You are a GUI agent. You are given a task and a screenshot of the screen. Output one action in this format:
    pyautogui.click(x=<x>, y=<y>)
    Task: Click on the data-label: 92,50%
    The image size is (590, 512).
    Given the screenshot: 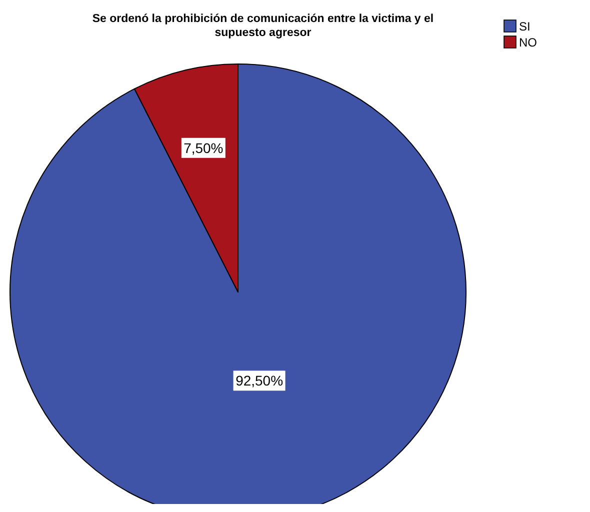 What is the action you would take?
    pyautogui.click(x=260, y=380)
    